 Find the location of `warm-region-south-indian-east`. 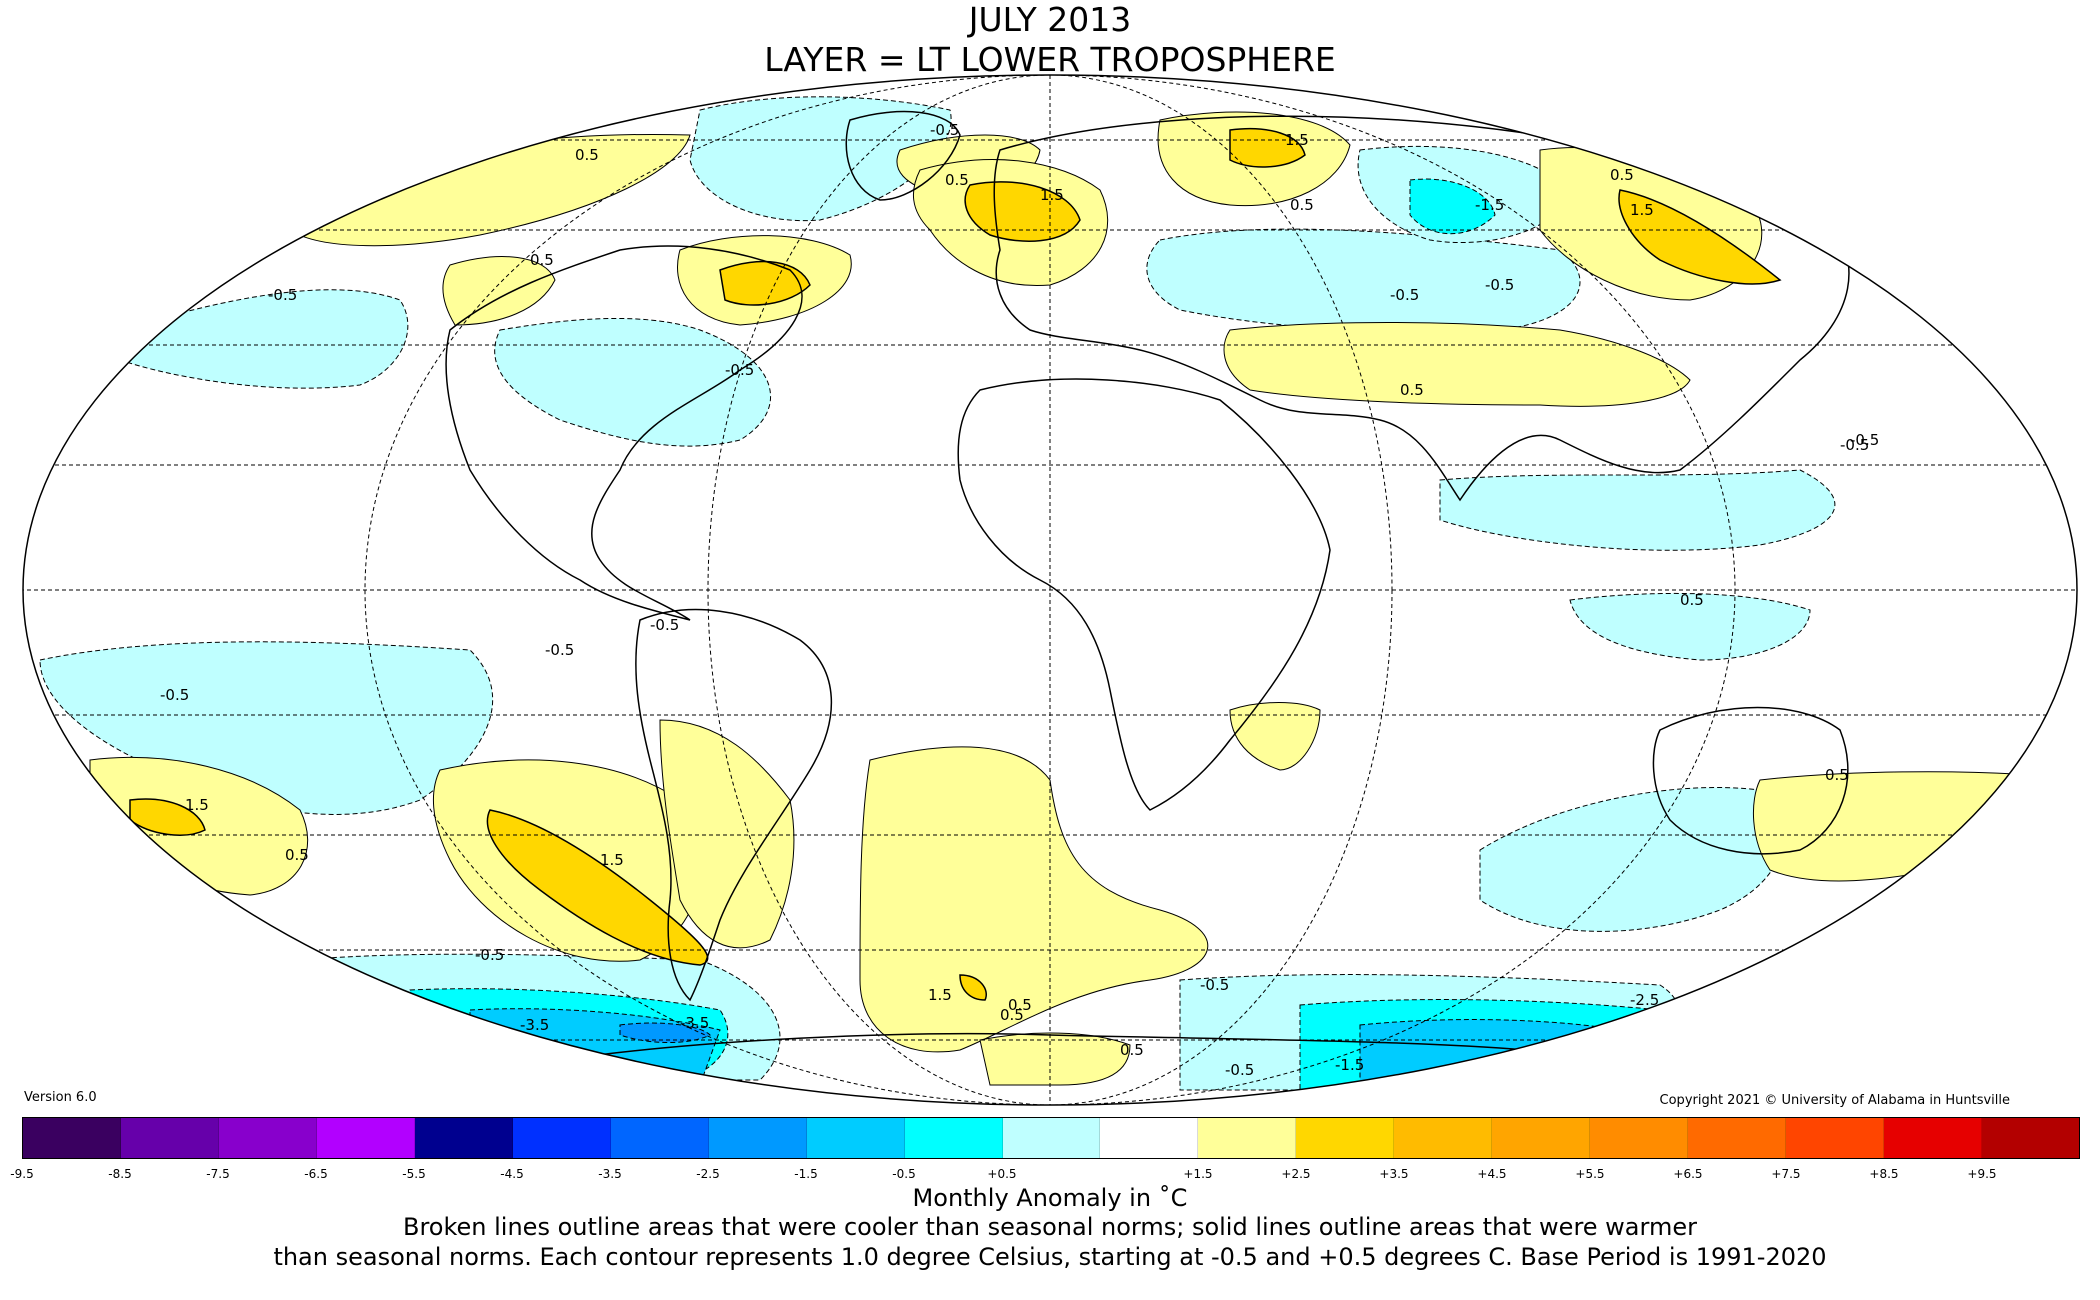

warm-region-south-indian-east is located at coordinates (1893, 826).